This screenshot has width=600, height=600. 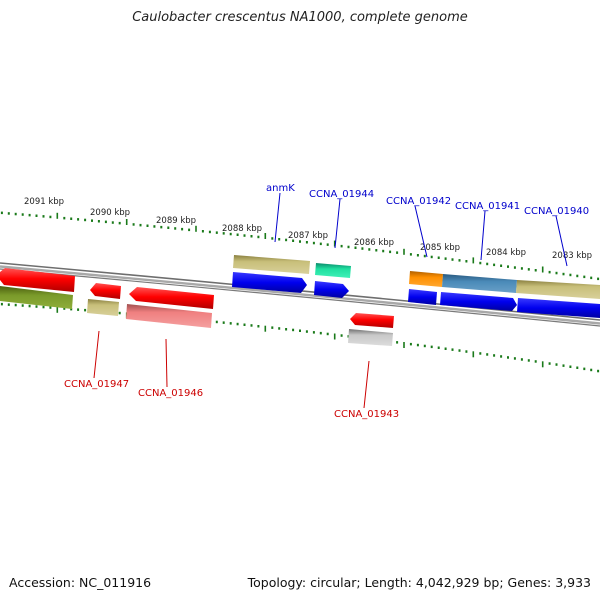 I want to click on gene-label: anmK, so click(x=280, y=188).